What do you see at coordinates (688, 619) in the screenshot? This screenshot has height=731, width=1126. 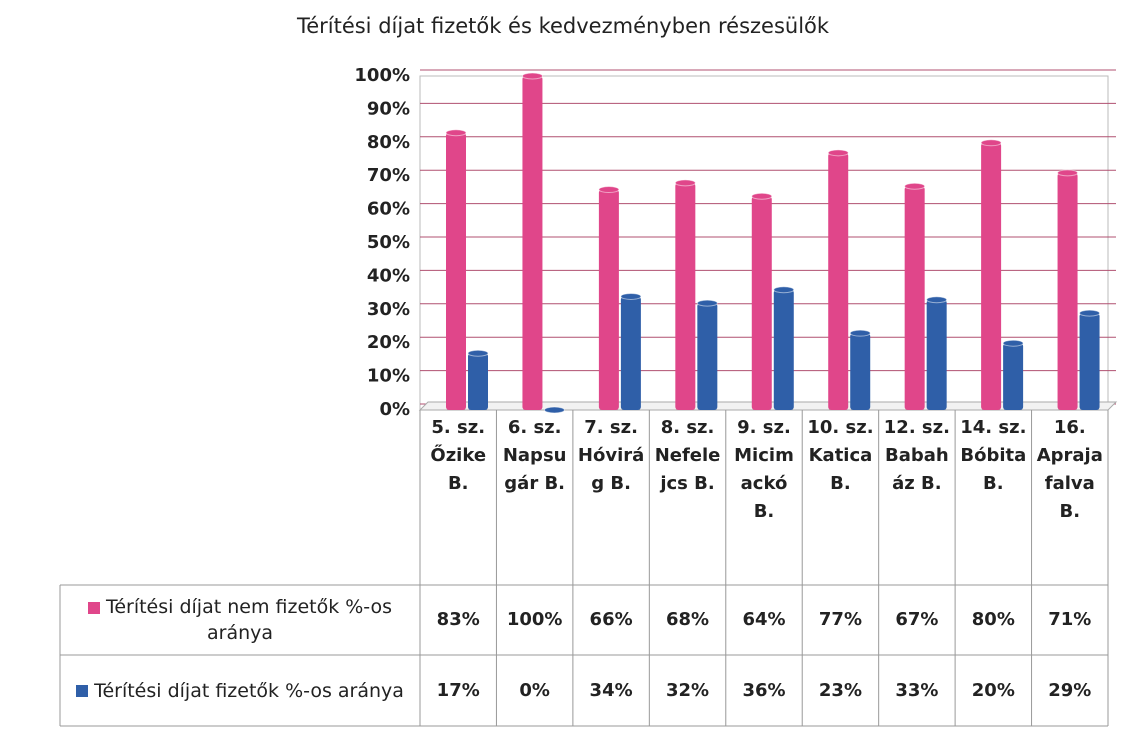 I see `table-value: 68%` at bounding box center [688, 619].